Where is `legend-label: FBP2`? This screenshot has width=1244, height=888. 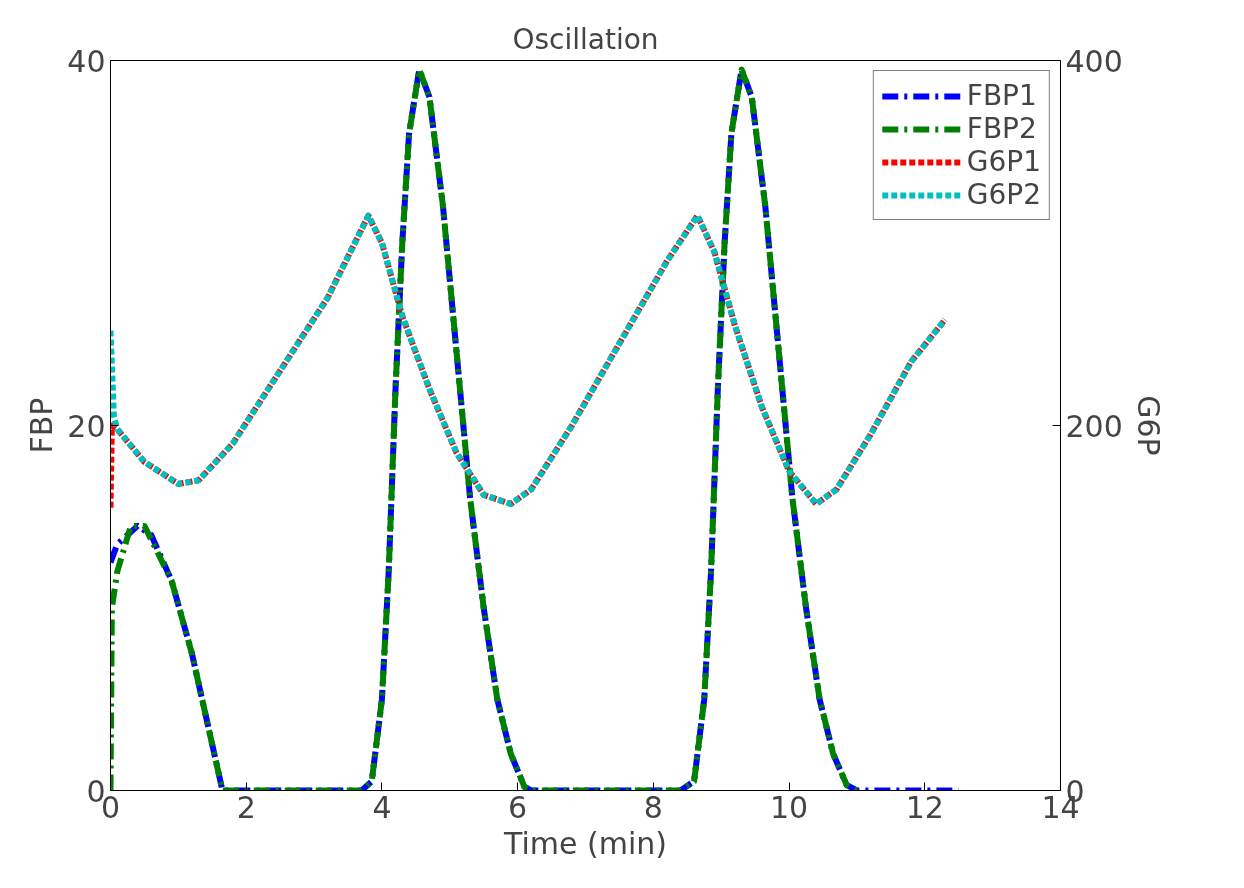
legend-label: FBP2 is located at coordinates (1001, 128).